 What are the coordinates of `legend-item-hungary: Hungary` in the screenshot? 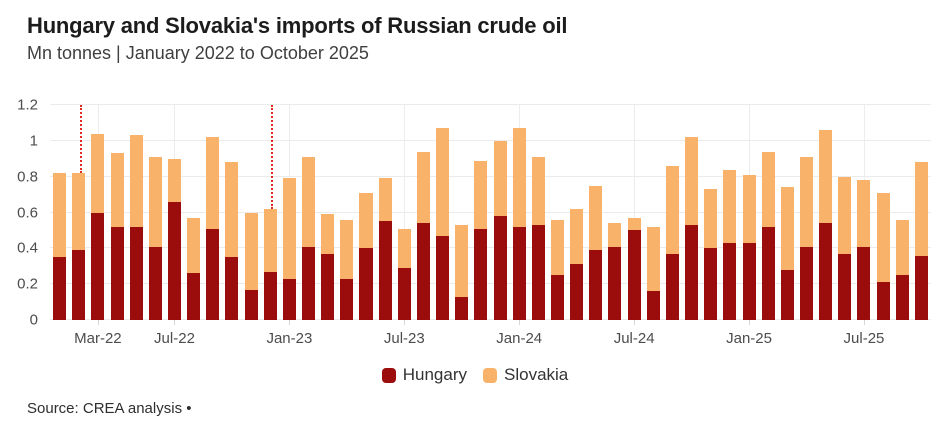 It's located at (424, 375).